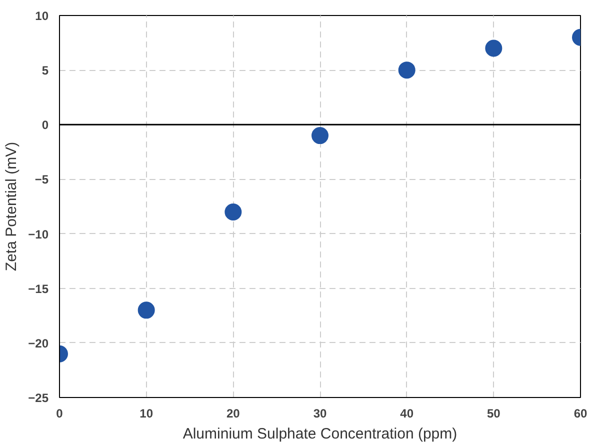 The image size is (604, 447). Describe the element at coordinates (407, 413) in the screenshot. I see `x-tick-label: 40` at that location.